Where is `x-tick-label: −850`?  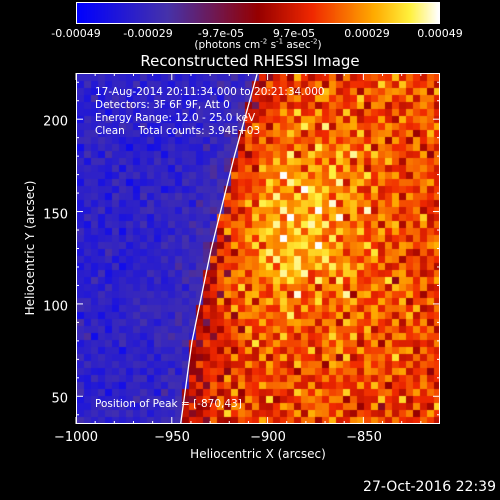
x-tick-label: −850 is located at coordinates (364, 437).